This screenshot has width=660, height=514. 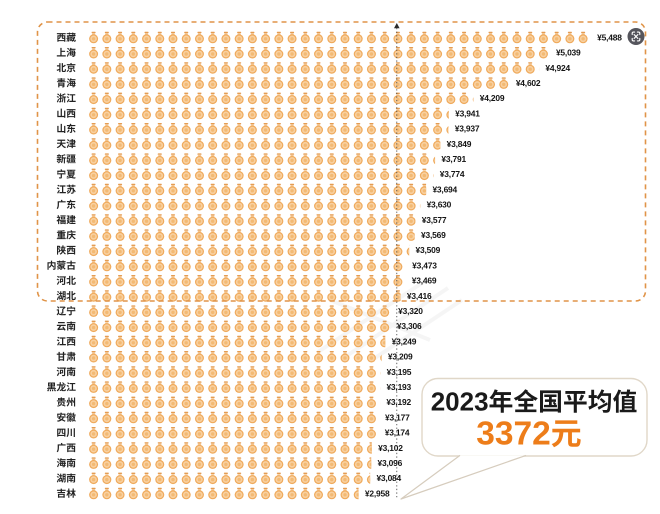 I want to click on svg-text: ¥3,102, so click(x=390, y=448).